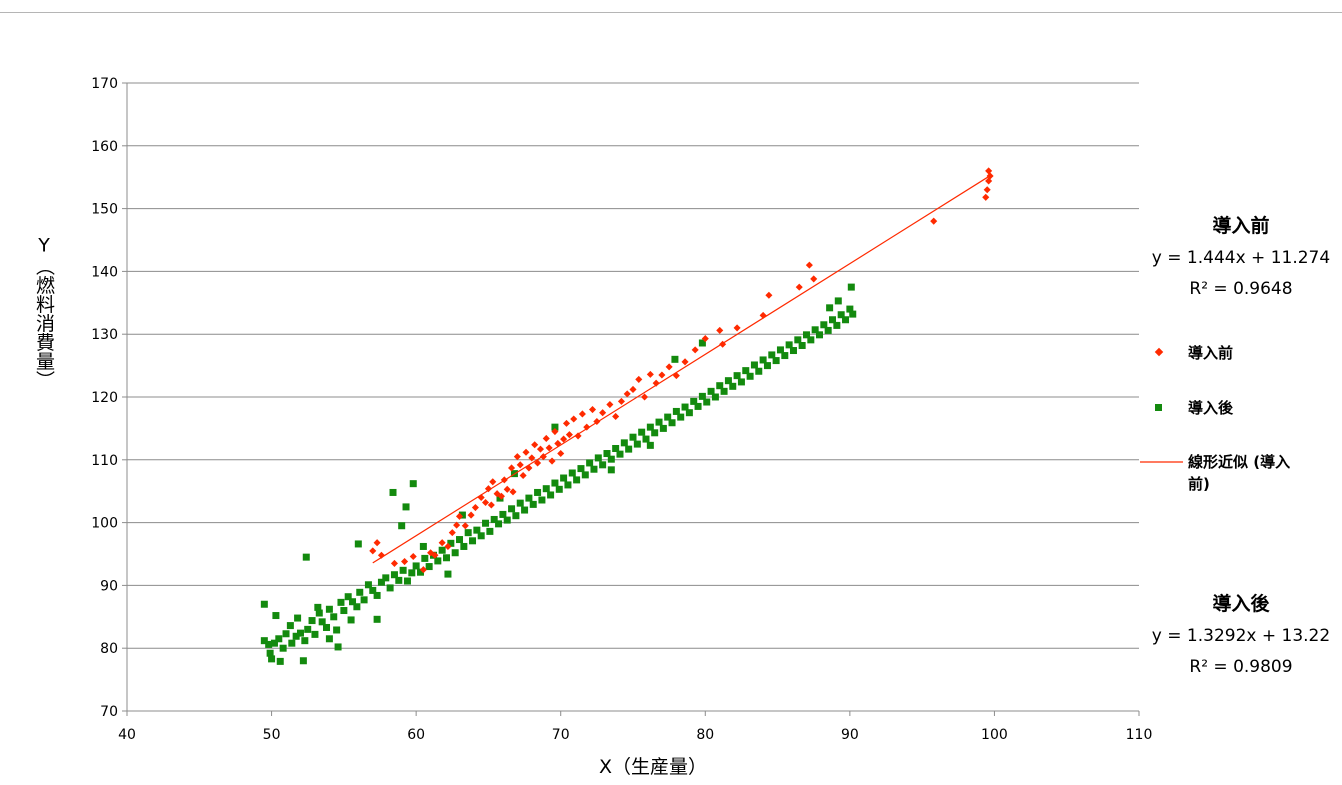  Describe the element at coordinates (104, 524) in the screenshot. I see `y-tick-label-100: 100` at that location.